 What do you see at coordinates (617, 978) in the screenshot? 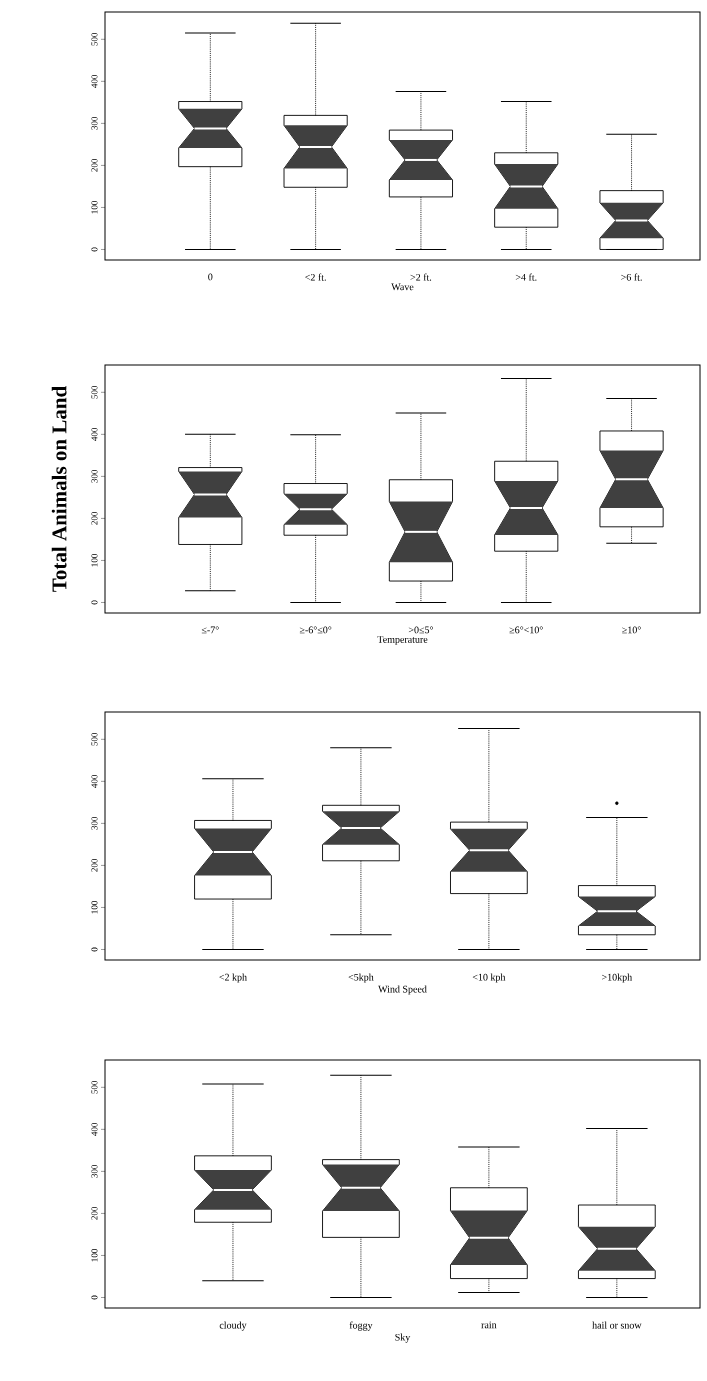
I see `x-tick-label: >10kph` at bounding box center [617, 978].